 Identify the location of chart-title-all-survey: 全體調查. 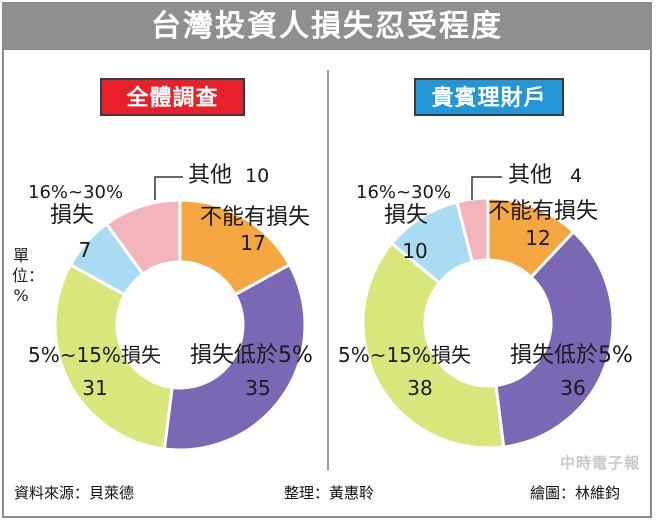
(172, 97).